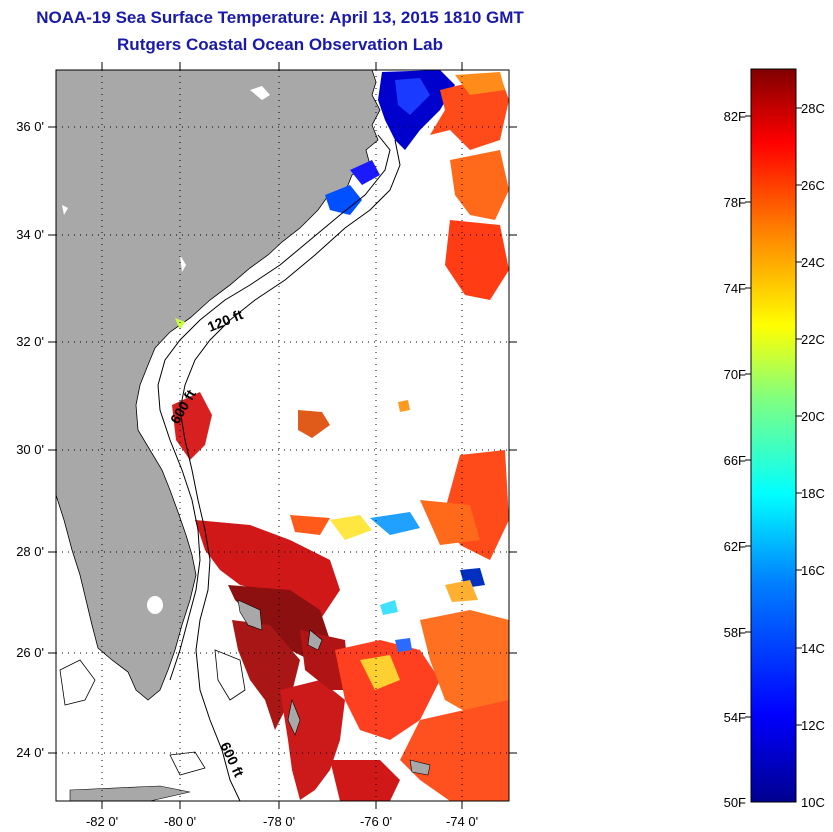  I want to click on colorbar, so click(773, 435).